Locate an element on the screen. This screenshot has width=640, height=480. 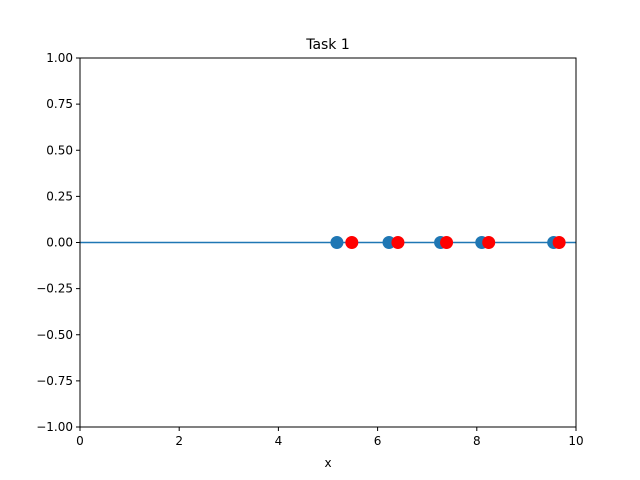
y-tick-label: −1.00 is located at coordinates (54, 427).